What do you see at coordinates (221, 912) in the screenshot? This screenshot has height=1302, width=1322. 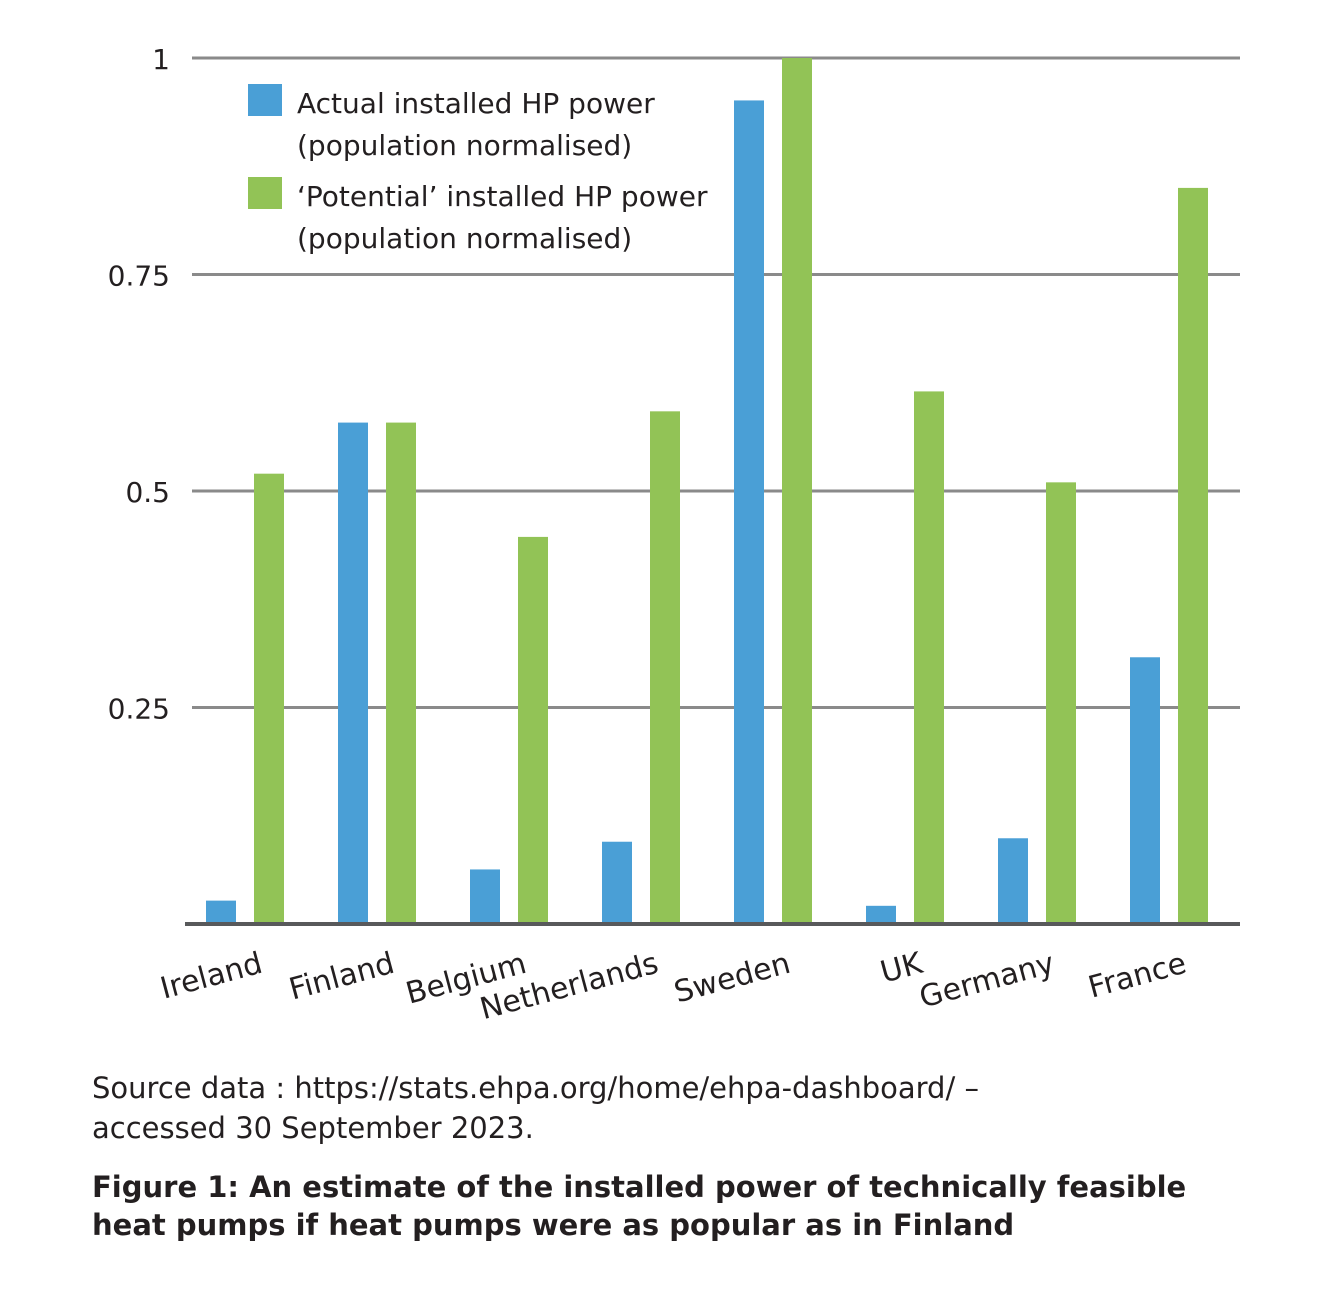 I see `bar-actual-ireland` at bounding box center [221, 912].